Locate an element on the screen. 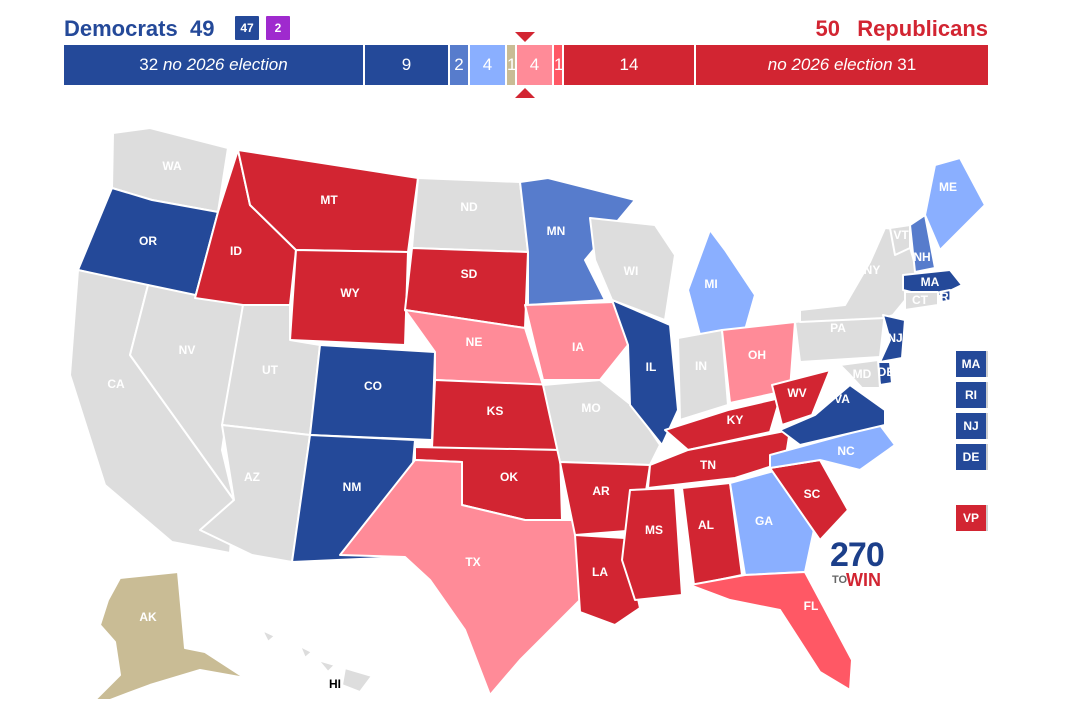  state-label-ky: KY is located at coordinates (735, 420).